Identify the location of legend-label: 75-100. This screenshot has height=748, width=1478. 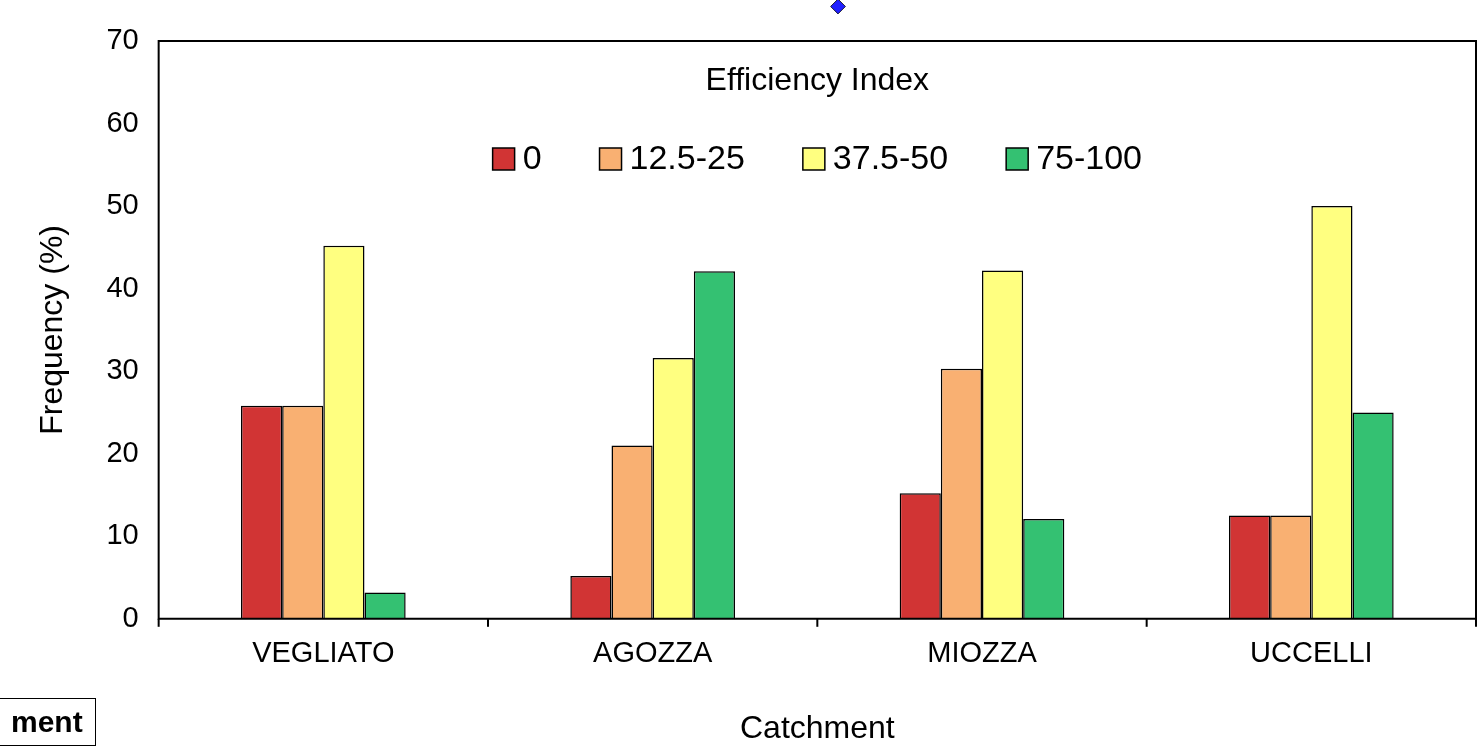
(1089, 157).